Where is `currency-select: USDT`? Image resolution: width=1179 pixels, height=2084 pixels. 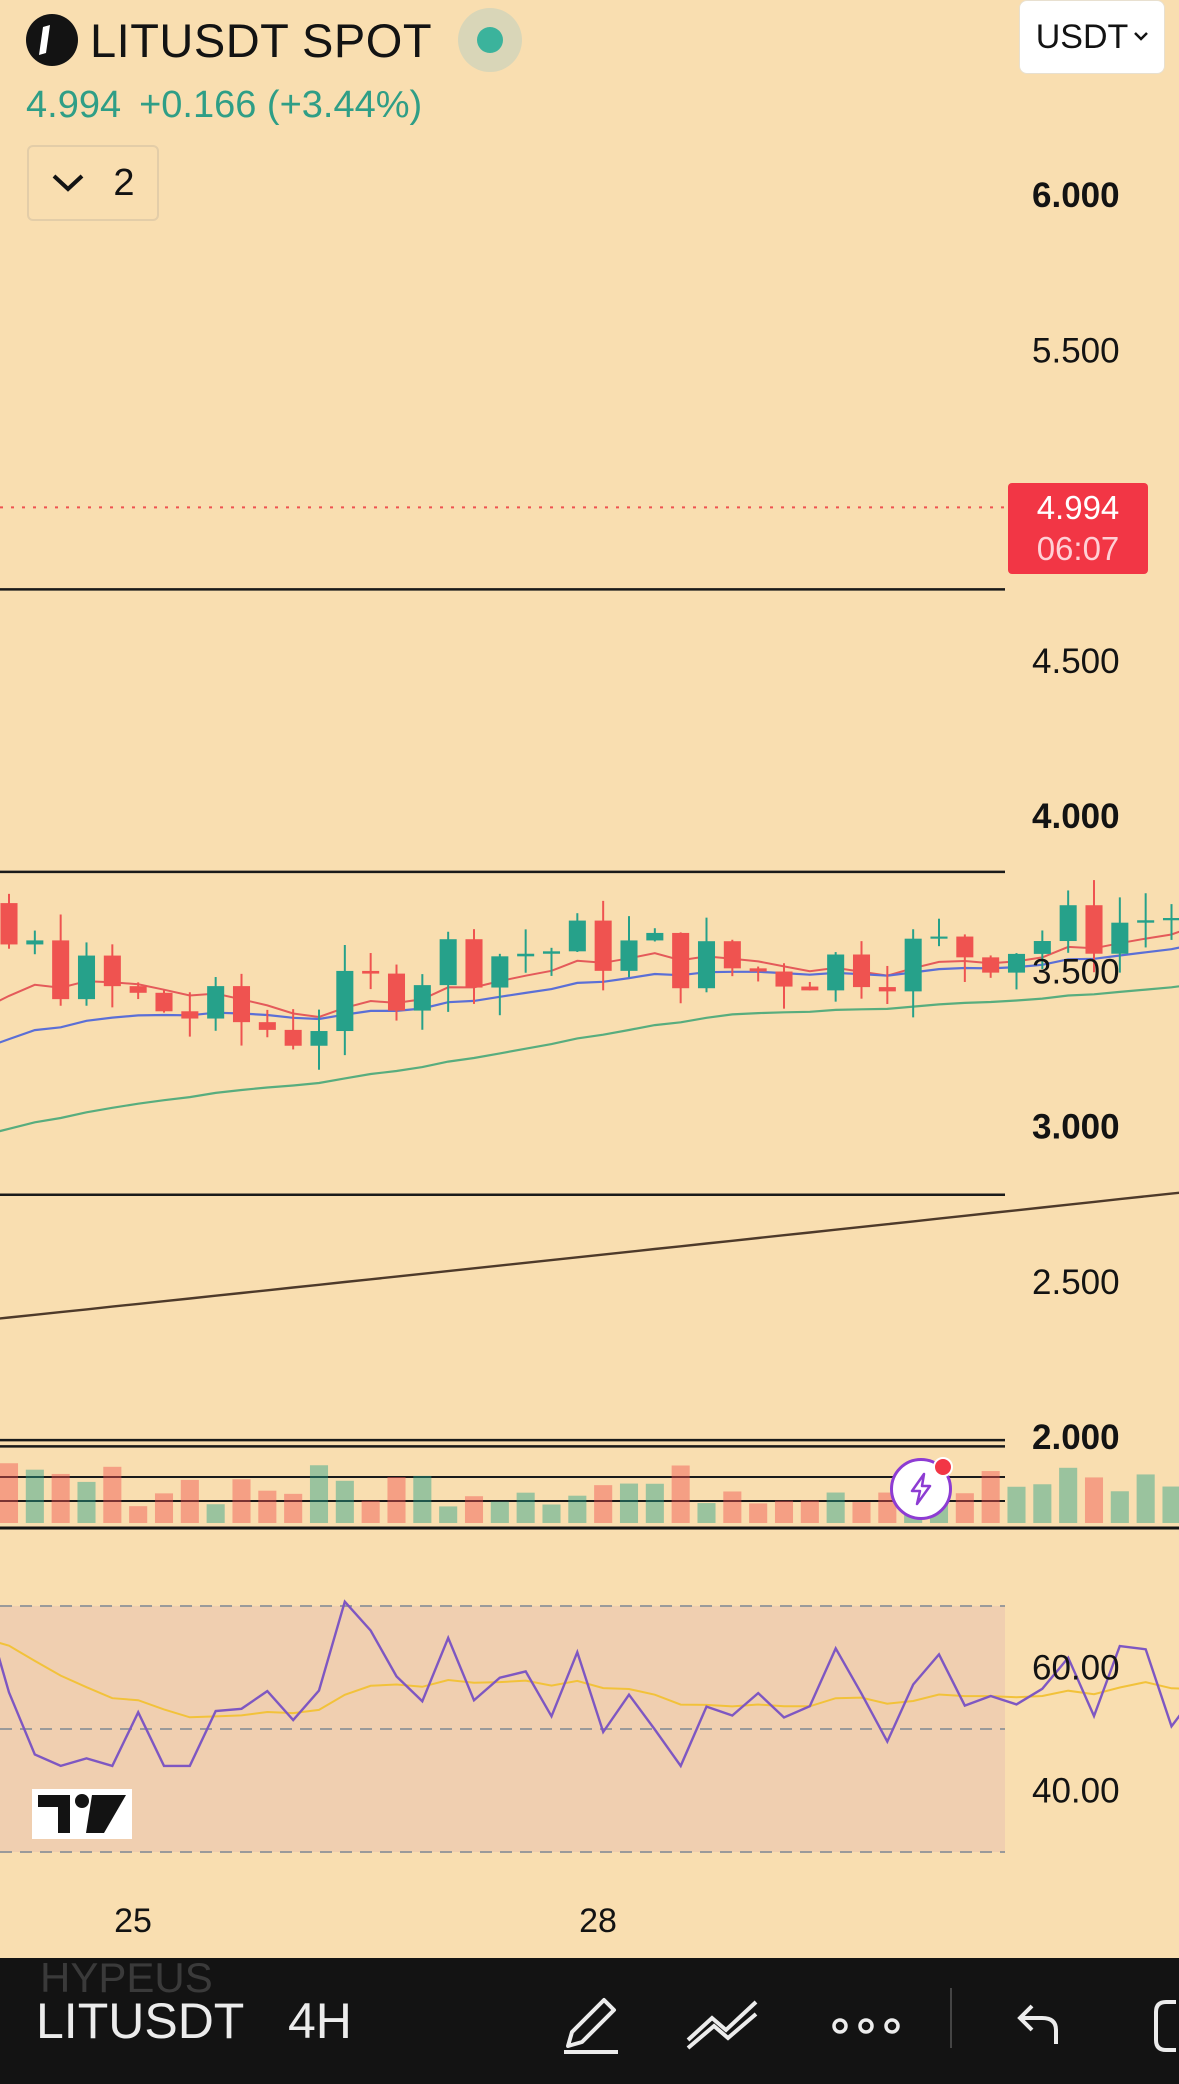
currency-select: USDT is located at coordinates (1092, 37).